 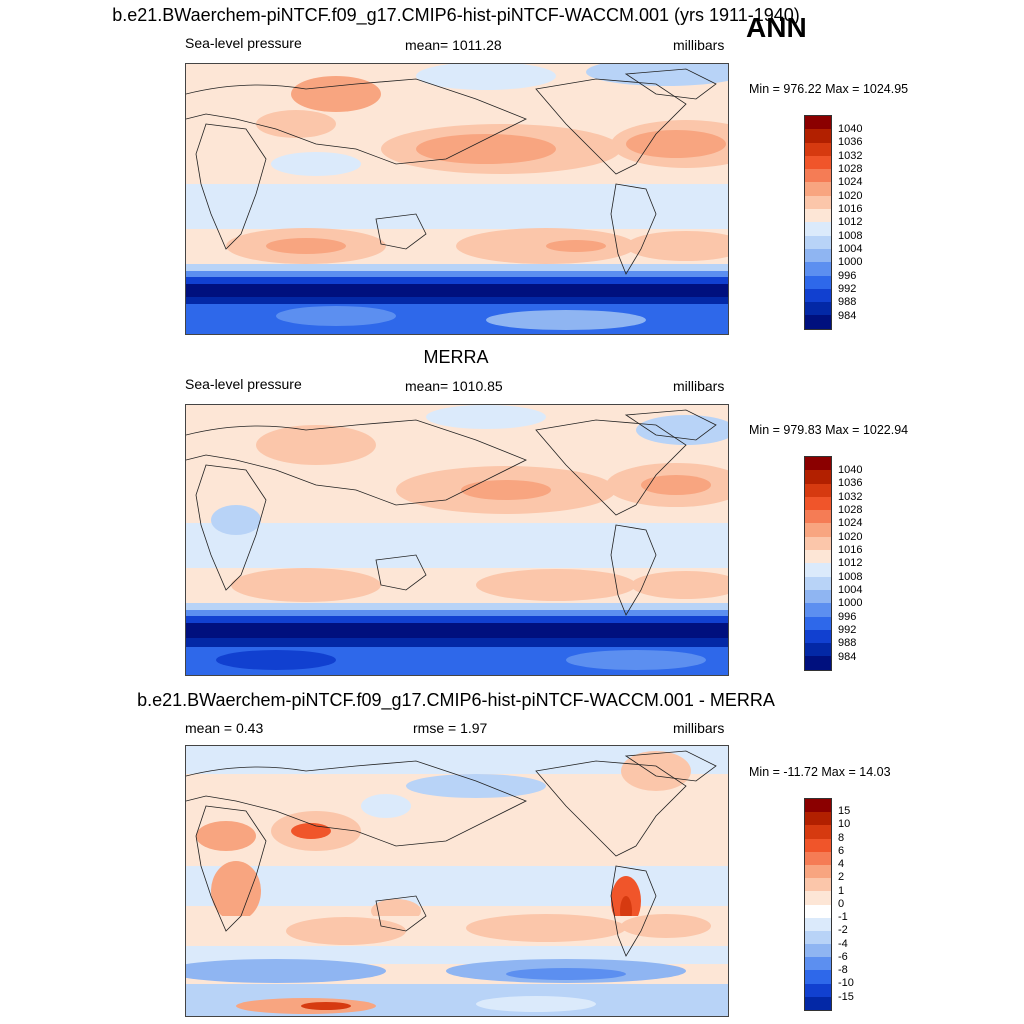 What do you see at coordinates (224, 728) in the screenshot?
I see `panel-3-mean-label: mean = 0.43` at bounding box center [224, 728].